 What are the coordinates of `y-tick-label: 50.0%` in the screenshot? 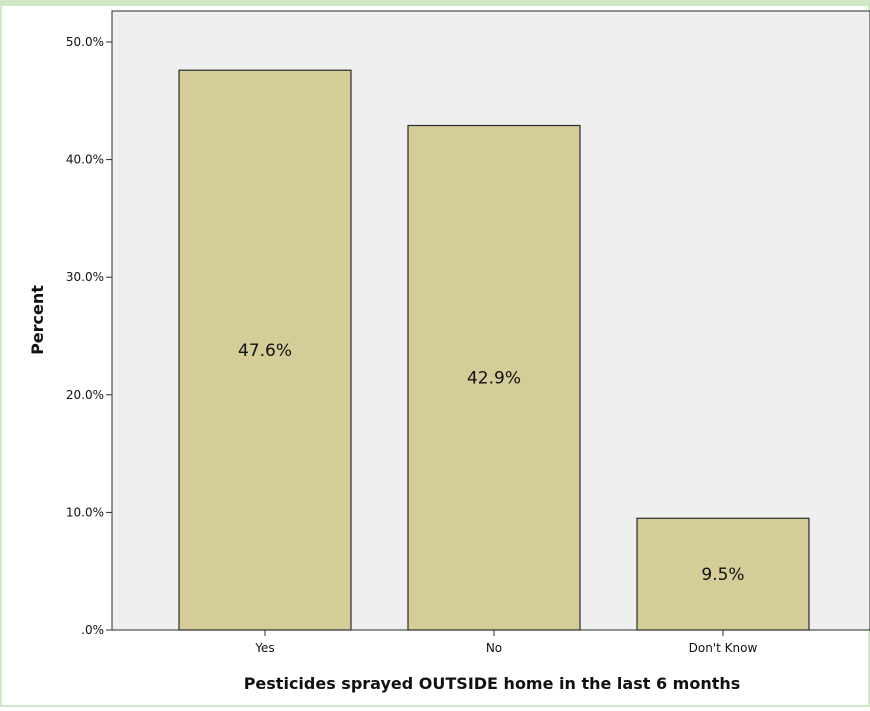 It's located at (85, 42).